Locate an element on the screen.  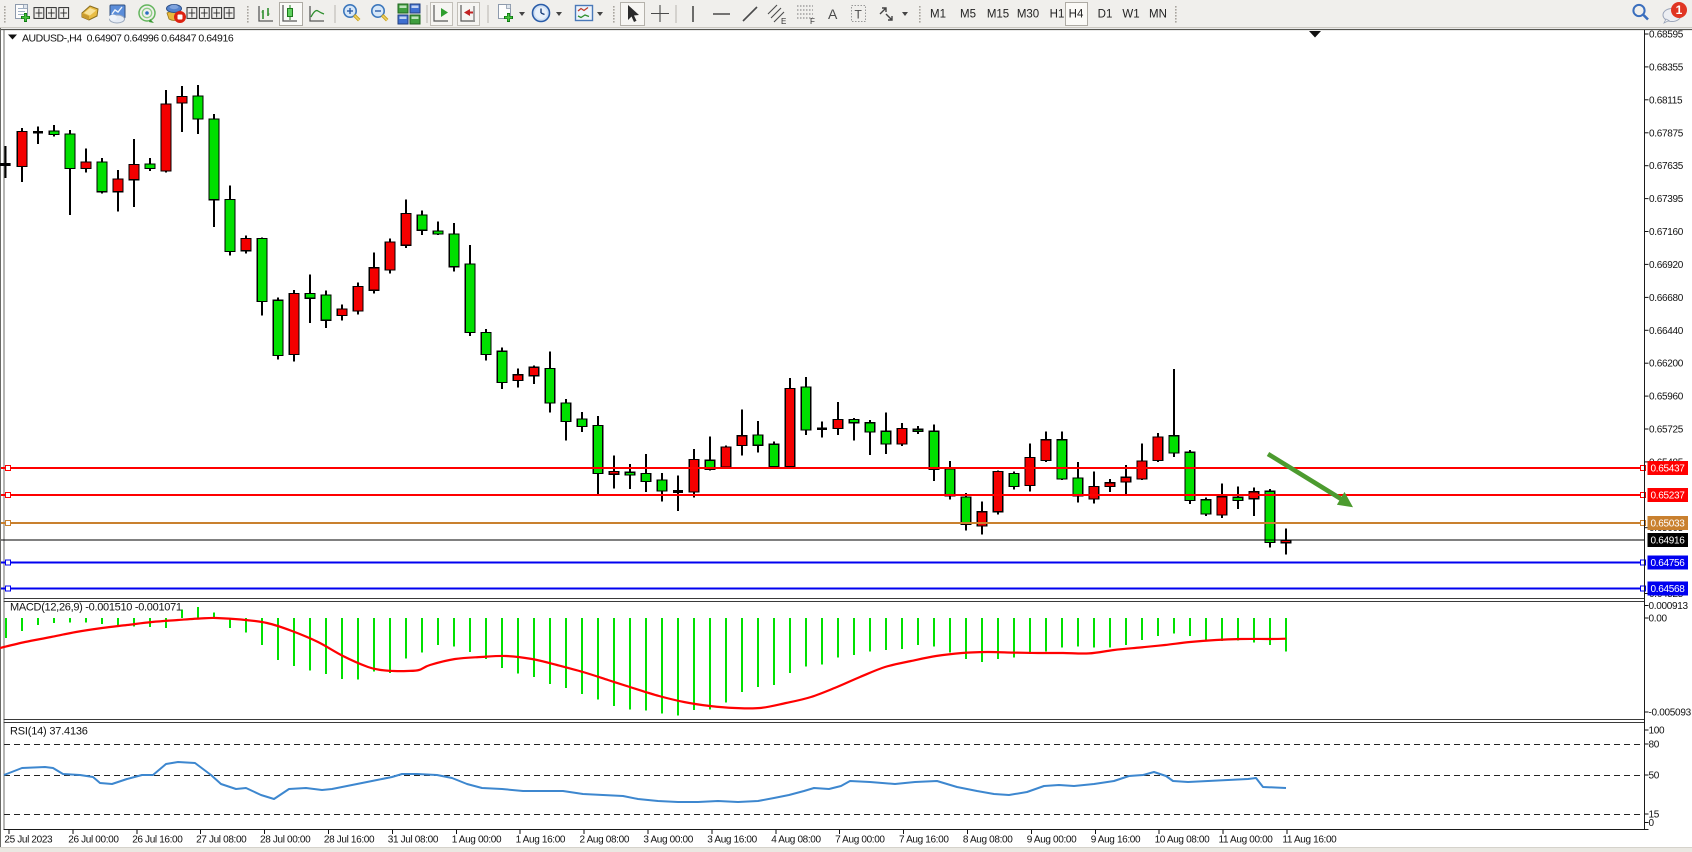
svg-text: E is located at coordinates (783, 21).